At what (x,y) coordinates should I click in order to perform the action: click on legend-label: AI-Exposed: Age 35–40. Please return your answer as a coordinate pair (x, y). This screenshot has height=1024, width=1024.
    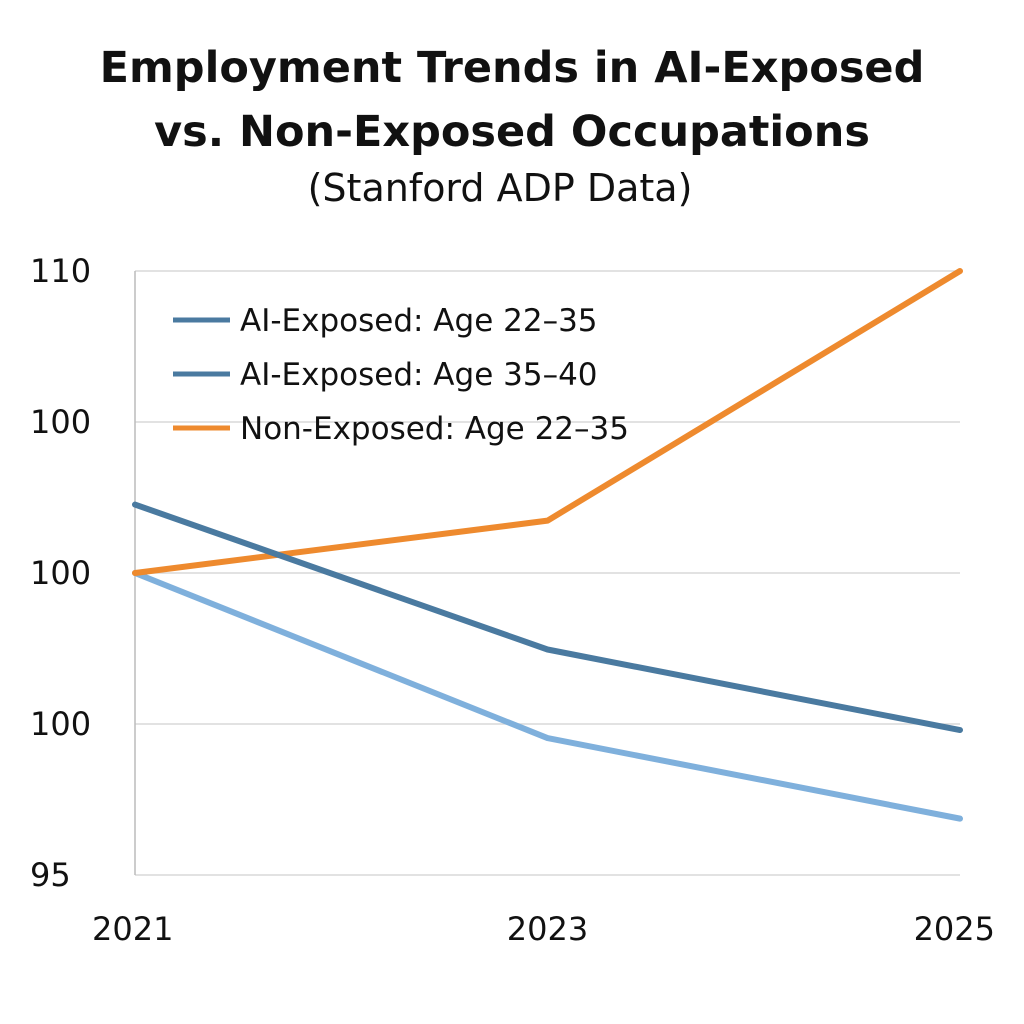
    Looking at the image, I should click on (419, 375).